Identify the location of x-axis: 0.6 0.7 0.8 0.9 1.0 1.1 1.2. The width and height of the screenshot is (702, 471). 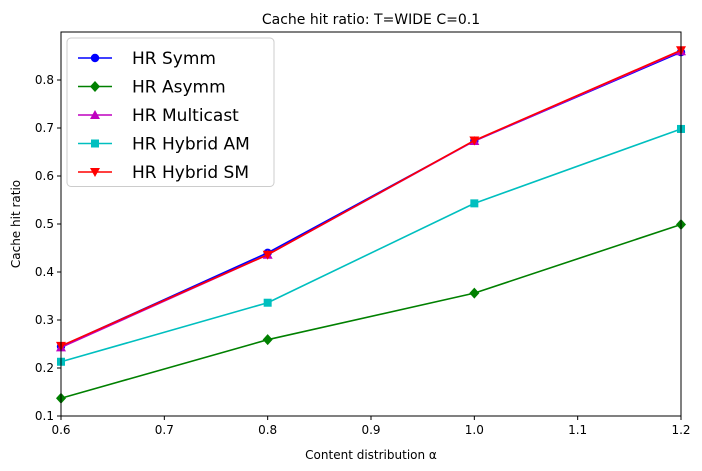
(371, 426).